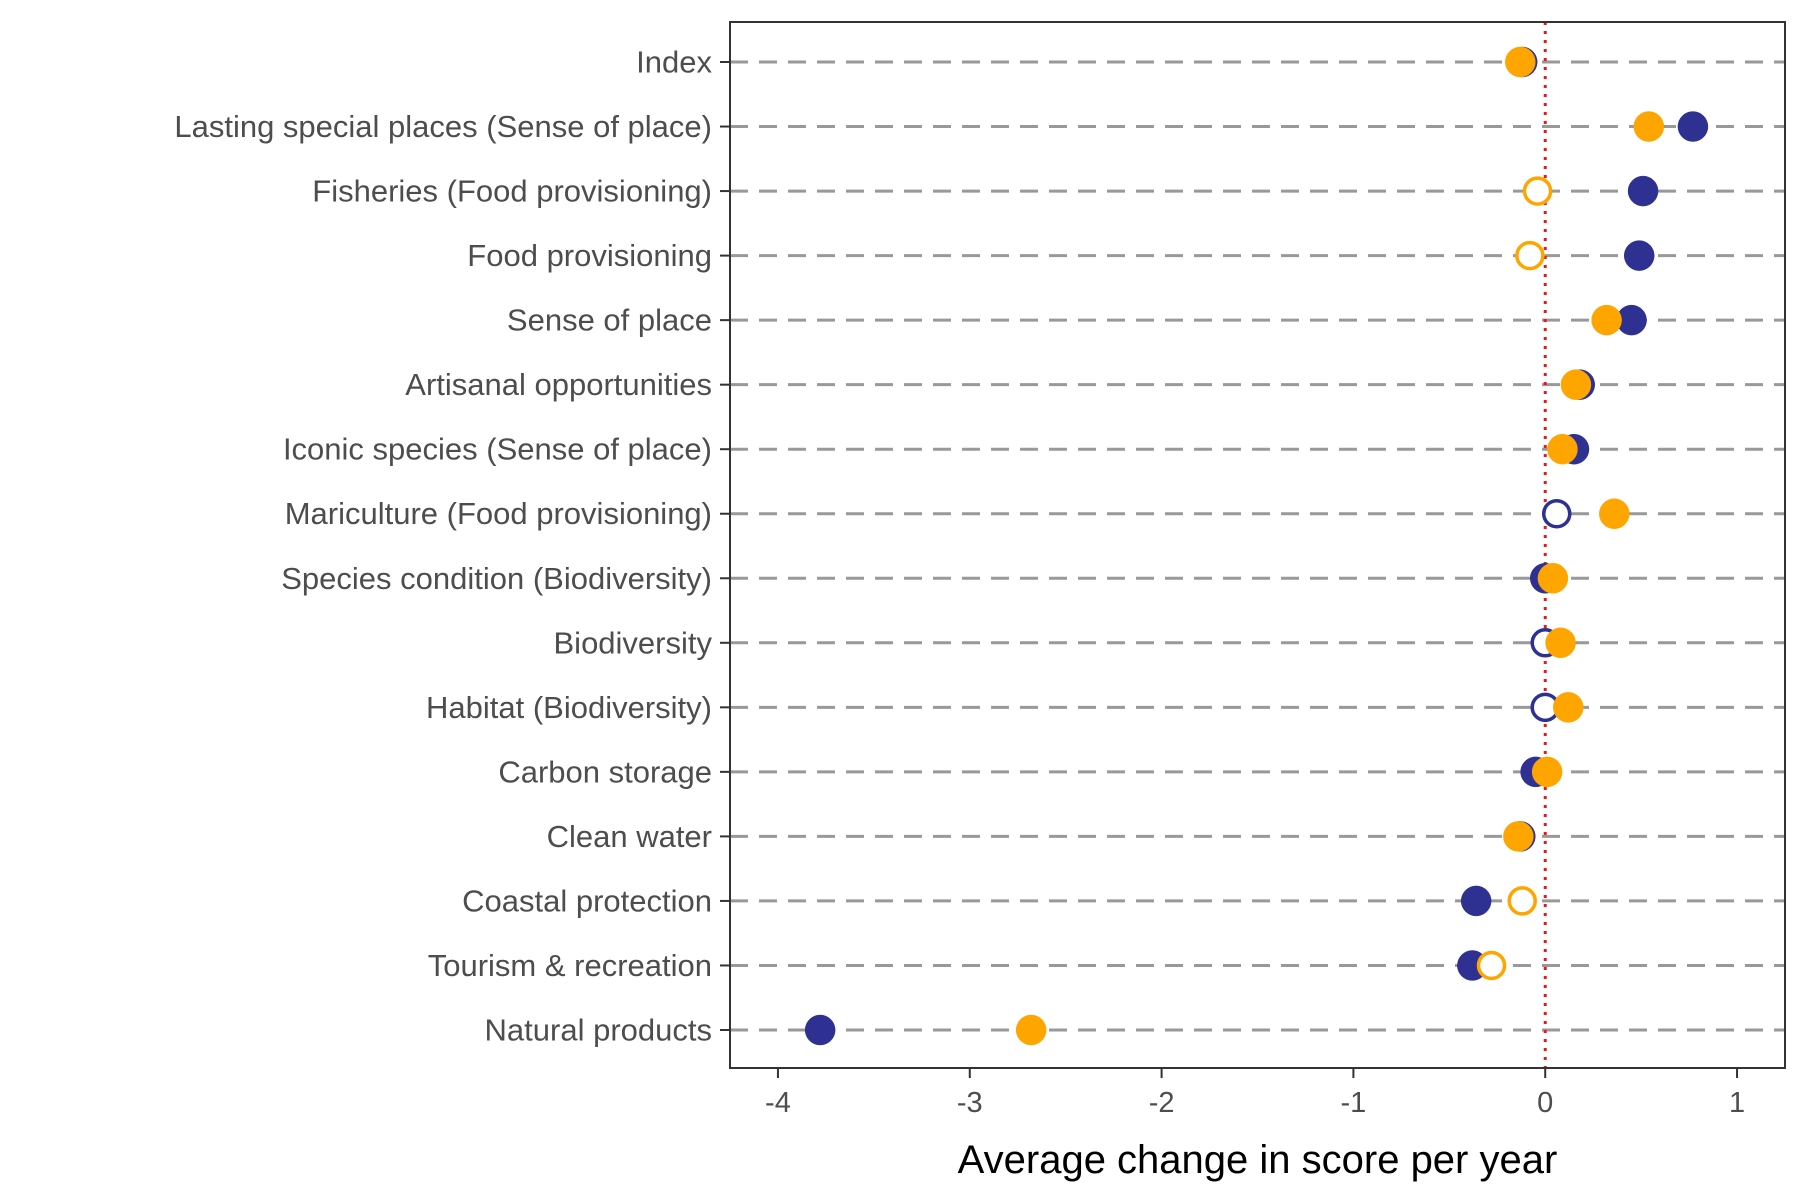 The width and height of the screenshot is (1800, 1200). What do you see at coordinates (443, 126) in the screenshot?
I see `y-tick-label: Lasting special places (Sense of place)` at bounding box center [443, 126].